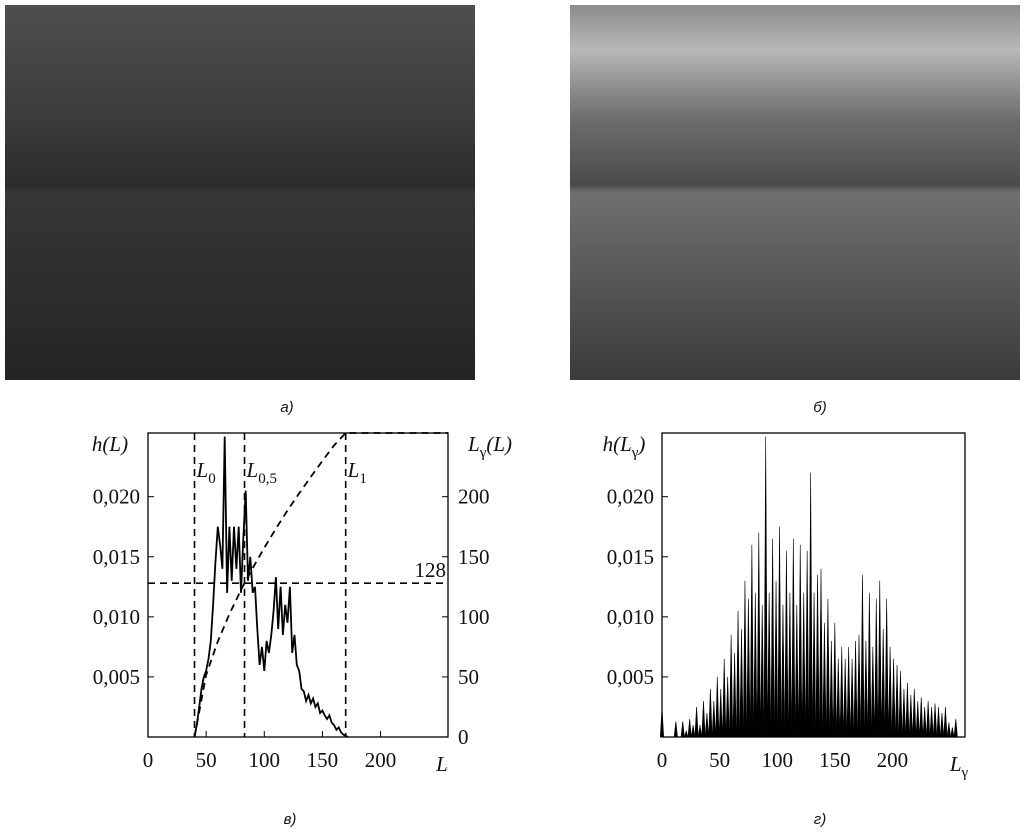  I want to click on y-axis-label: h(L), so click(110, 444).